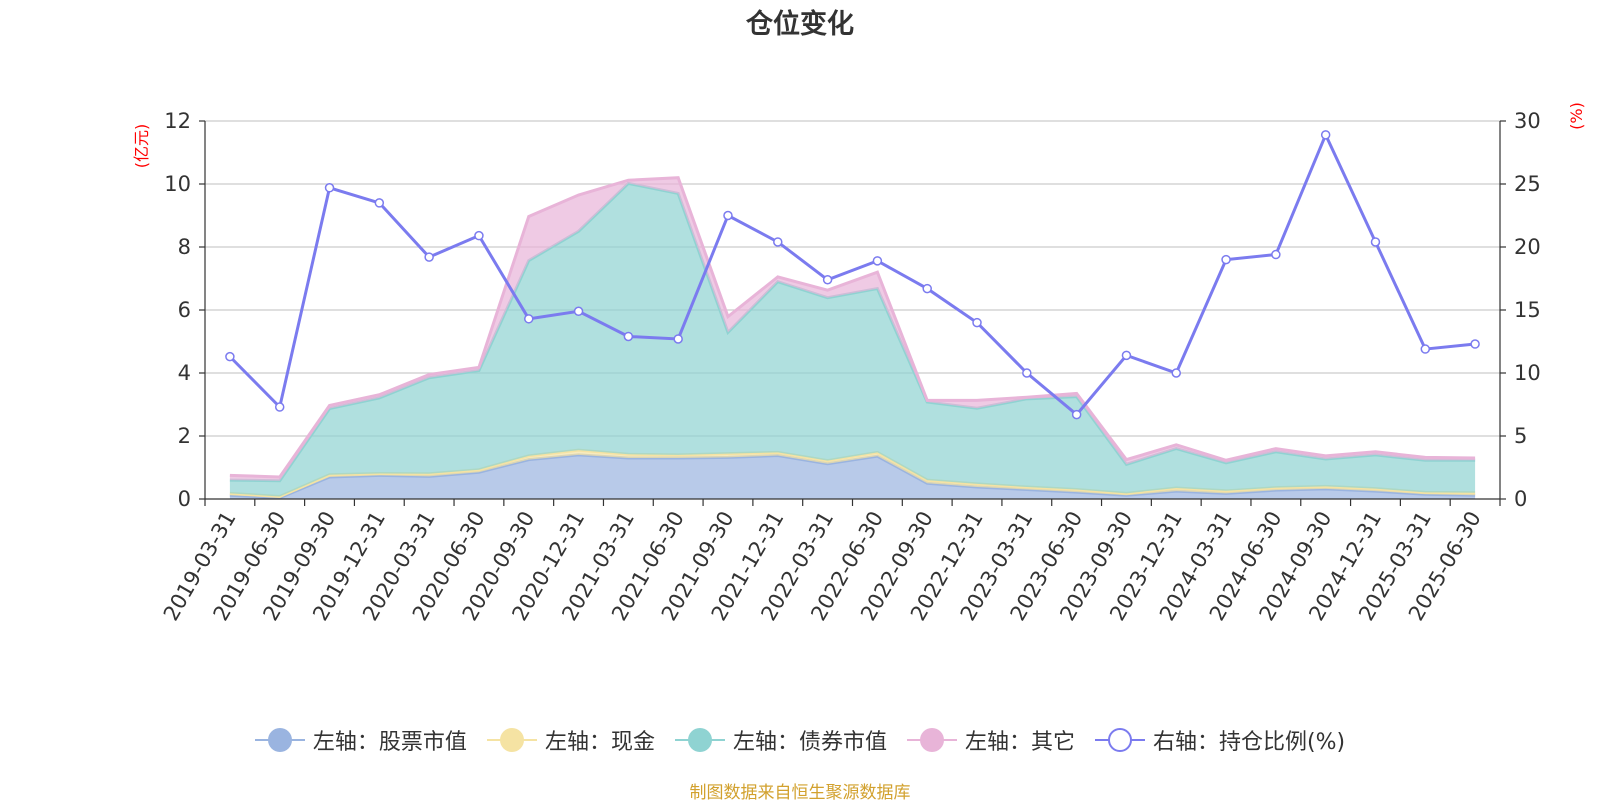 This screenshot has width=1600, height=803. Describe the element at coordinates (699, 740) in the screenshot. I see `legend-bond-icon` at that location.